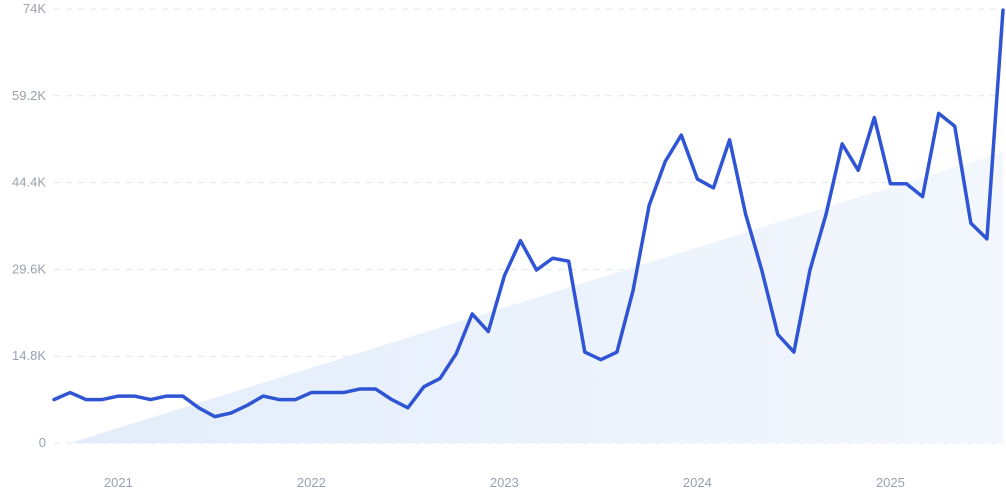 The height and width of the screenshot is (500, 1006). I want to click on x-axis: 2021 2022 2023 2024 2025, so click(504, 482).